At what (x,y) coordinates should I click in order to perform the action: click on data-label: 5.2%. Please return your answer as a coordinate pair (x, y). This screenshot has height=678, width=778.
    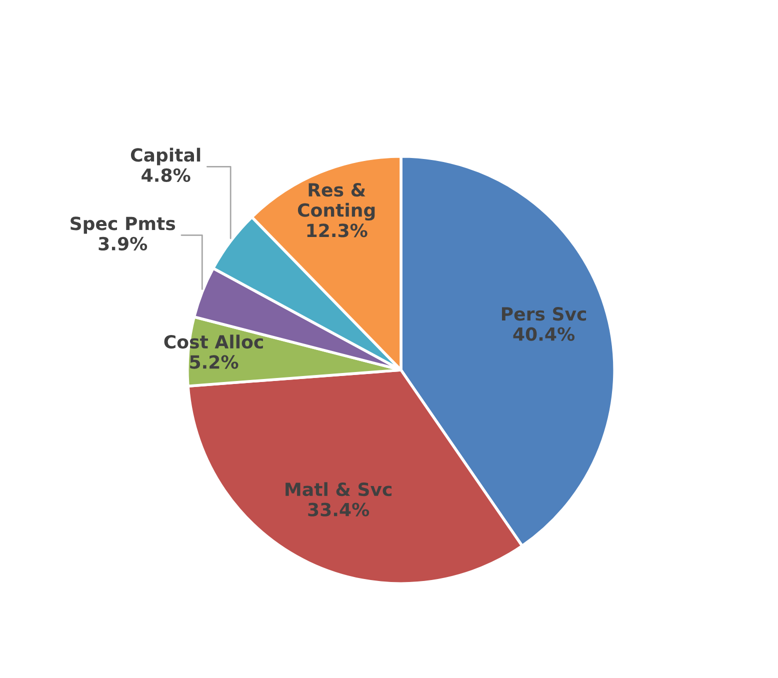
    Looking at the image, I should click on (214, 362).